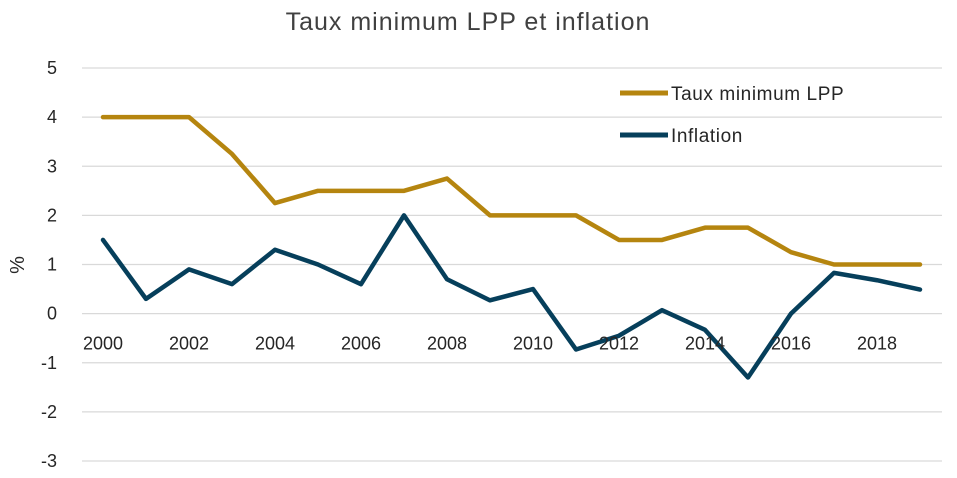 This screenshot has height=478, width=957. Describe the element at coordinates (468, 22) in the screenshot. I see `chart-title: Taux minimum LPP et inflation` at that location.